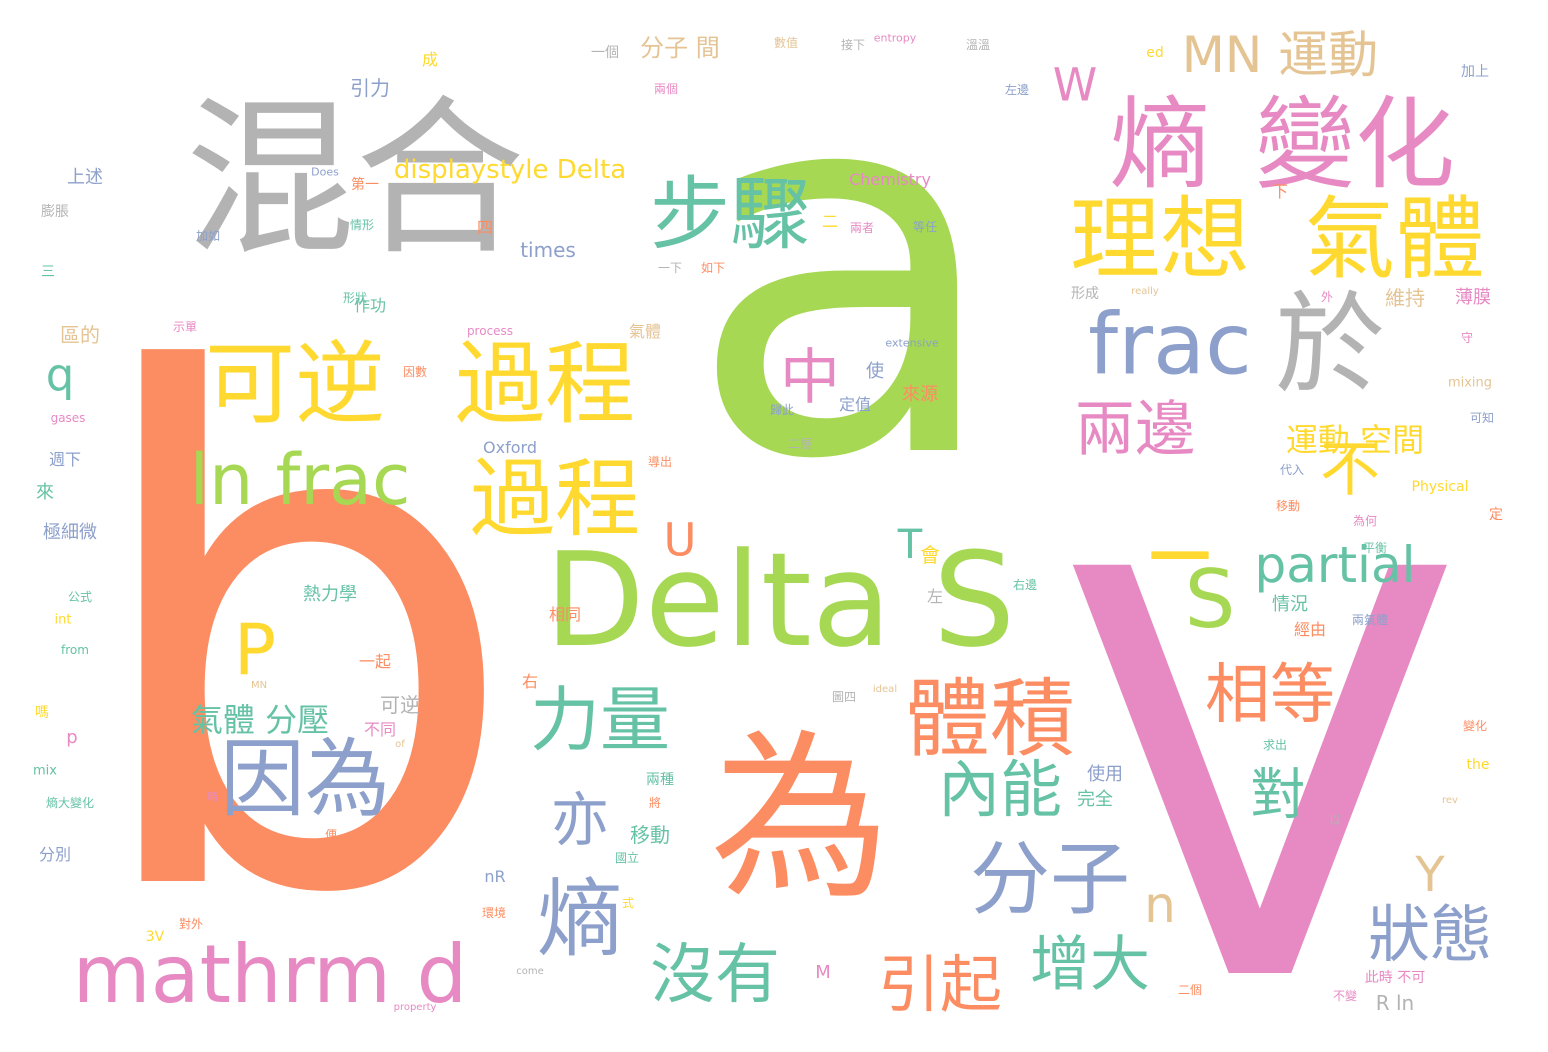  What do you see at coordinates (1160, 239) in the screenshot?
I see `cloud-word: 理想` at bounding box center [1160, 239].